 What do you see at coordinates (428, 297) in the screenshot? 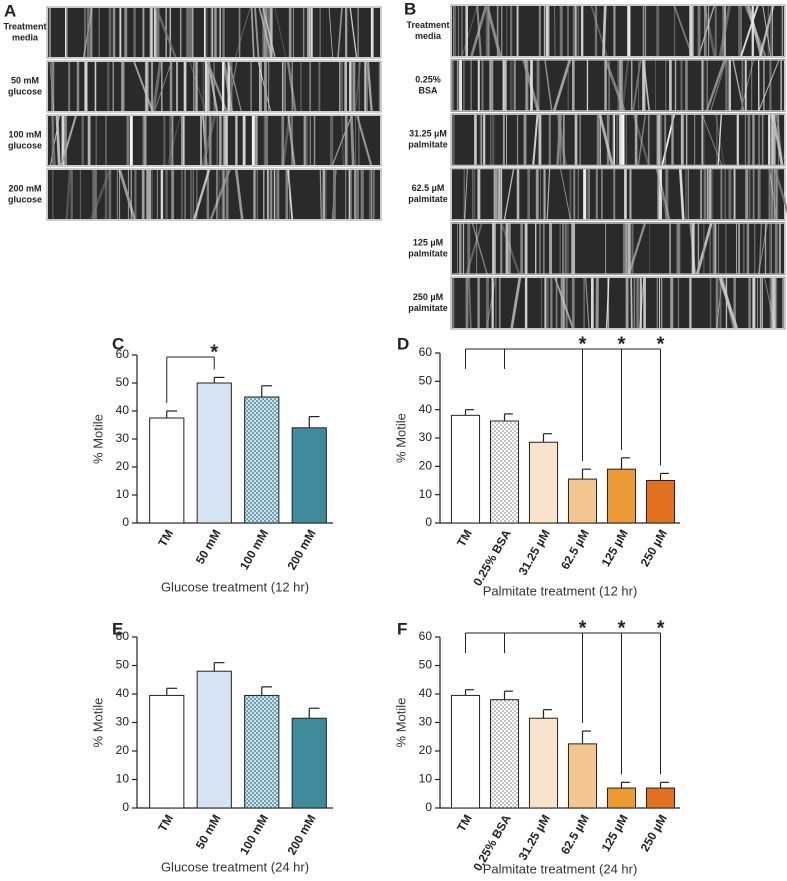
I see `kymograph-label: 250 µM` at bounding box center [428, 297].